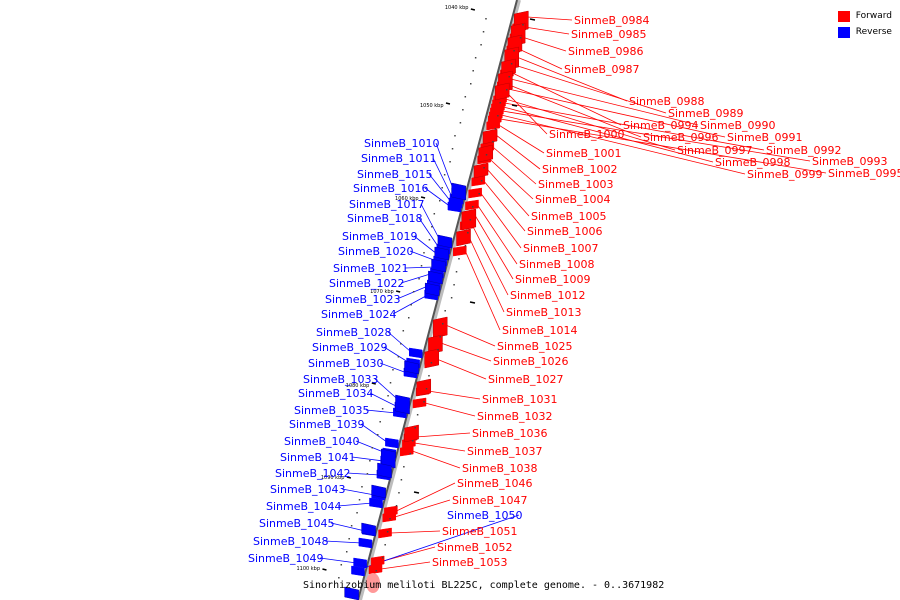 This screenshot has height=600, width=900. What do you see at coordinates (544, 312) in the screenshot?
I see `gene-label: SinmeB_1013` at bounding box center [544, 312].